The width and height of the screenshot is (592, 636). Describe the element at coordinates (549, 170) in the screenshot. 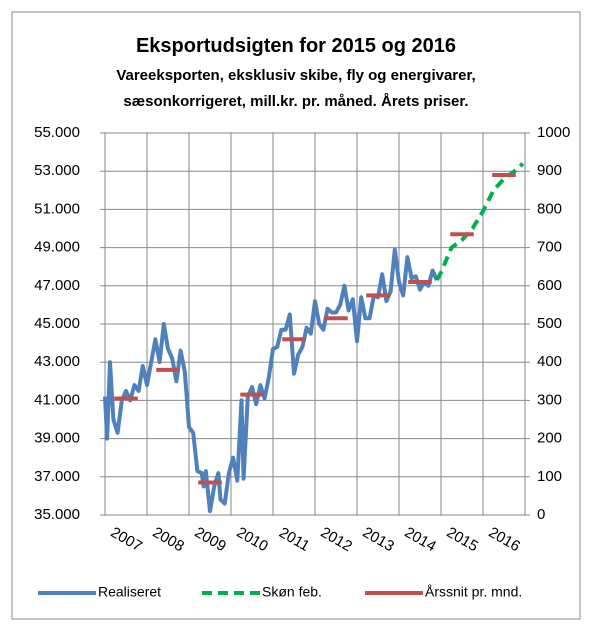

I see `y2-tick-label: 900` at that location.